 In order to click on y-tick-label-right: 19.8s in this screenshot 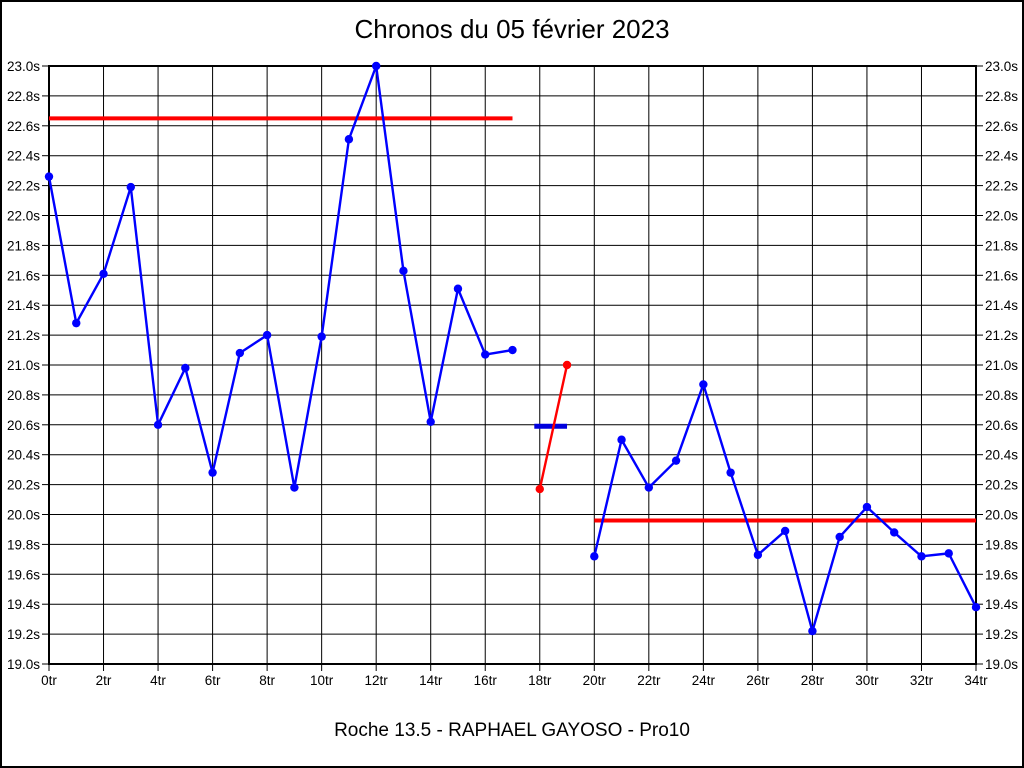, I will do `click(1001, 544)`.